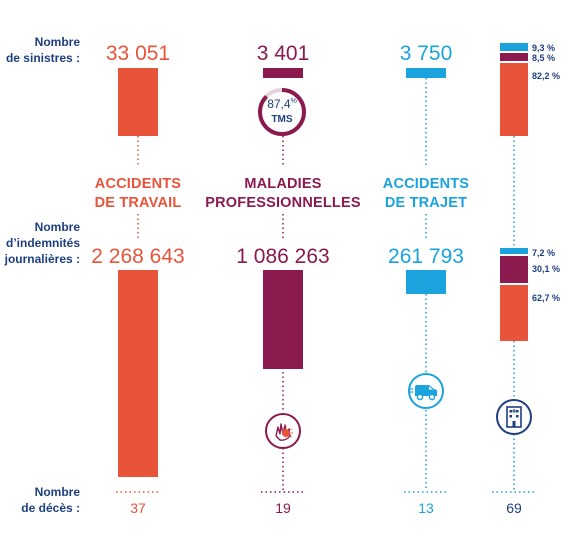 Image resolution: width=586 pixels, height=551 pixels. What do you see at coordinates (138, 508) in the screenshot?
I see `deces-value-at: 37` at bounding box center [138, 508].